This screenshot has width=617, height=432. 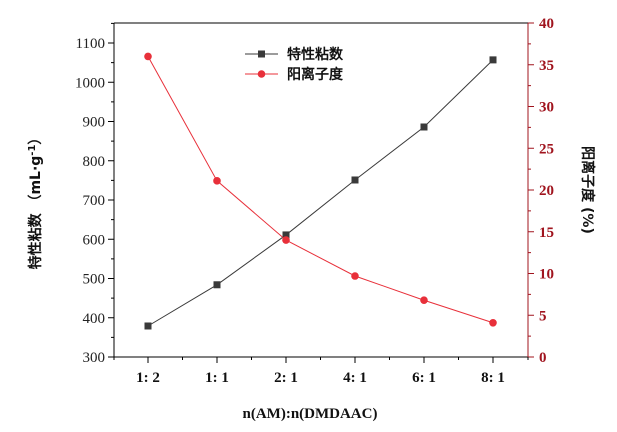 I want to click on x-tick-label: 6: 1, so click(x=424, y=378).